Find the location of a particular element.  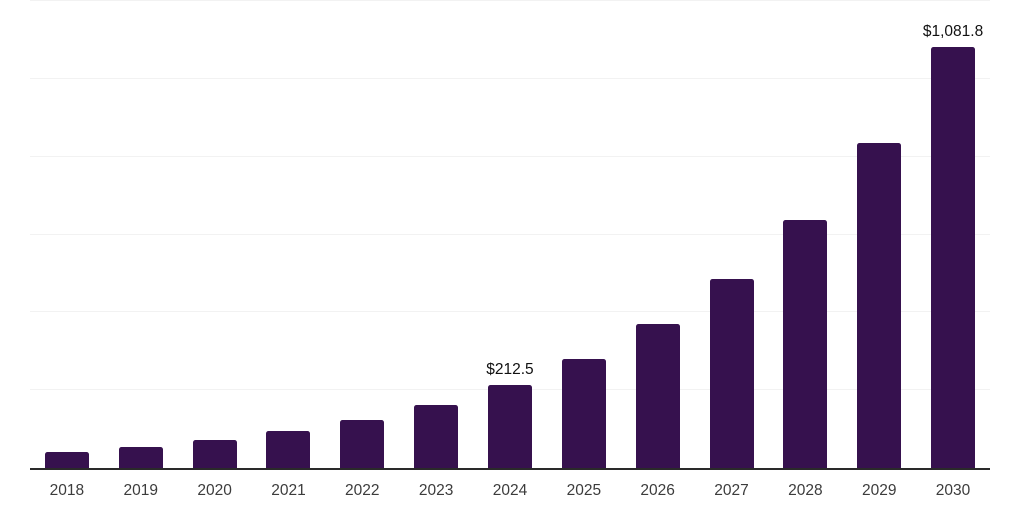

bar-slot-2021 is located at coordinates (289, 234).